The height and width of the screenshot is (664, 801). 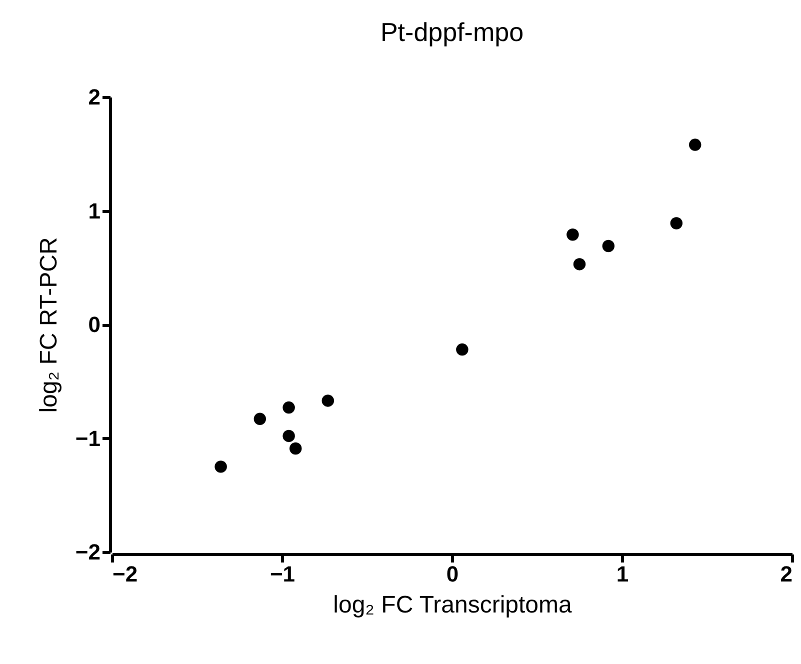 I want to click on y-tick-label: −2, so click(x=87, y=552).